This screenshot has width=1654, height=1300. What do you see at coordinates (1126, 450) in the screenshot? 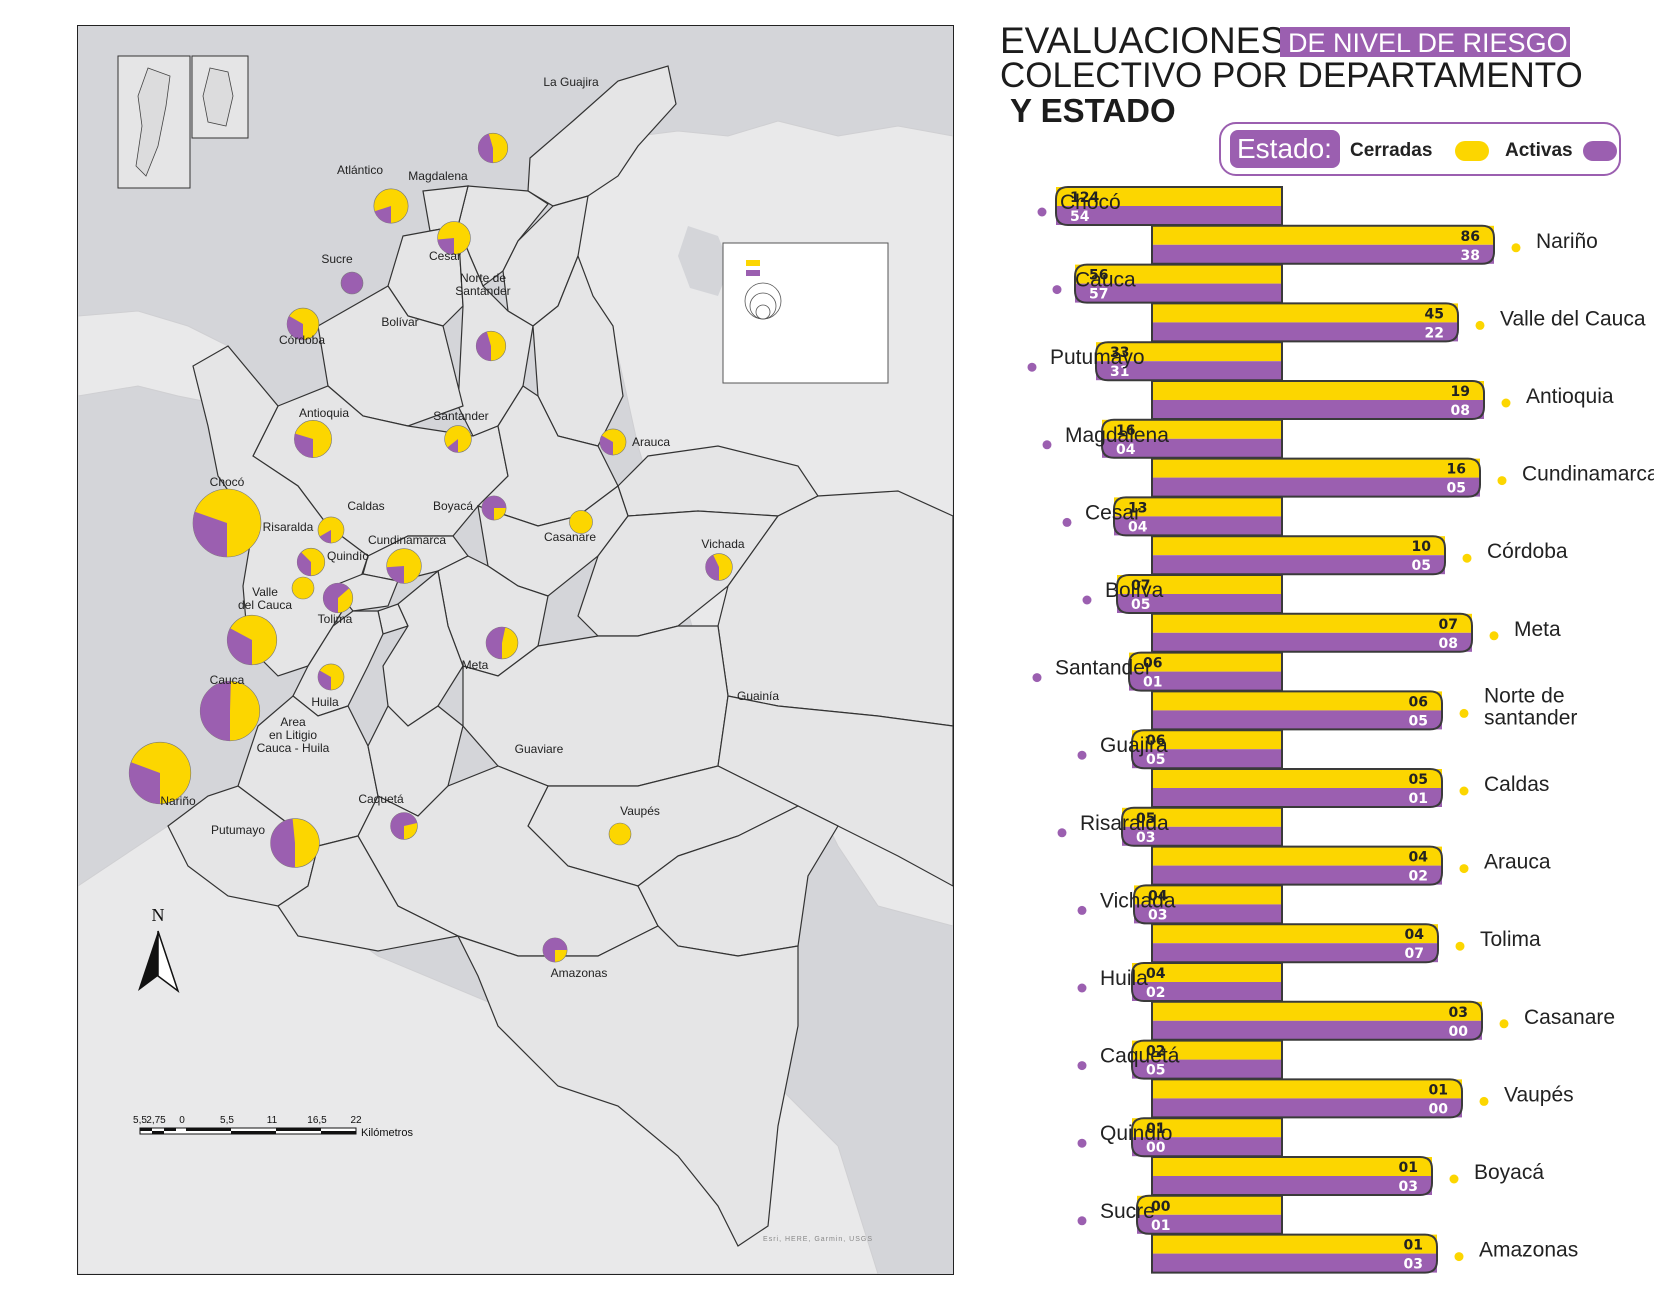
I see `bar-value-activas-magdalena: 04` at bounding box center [1126, 450].